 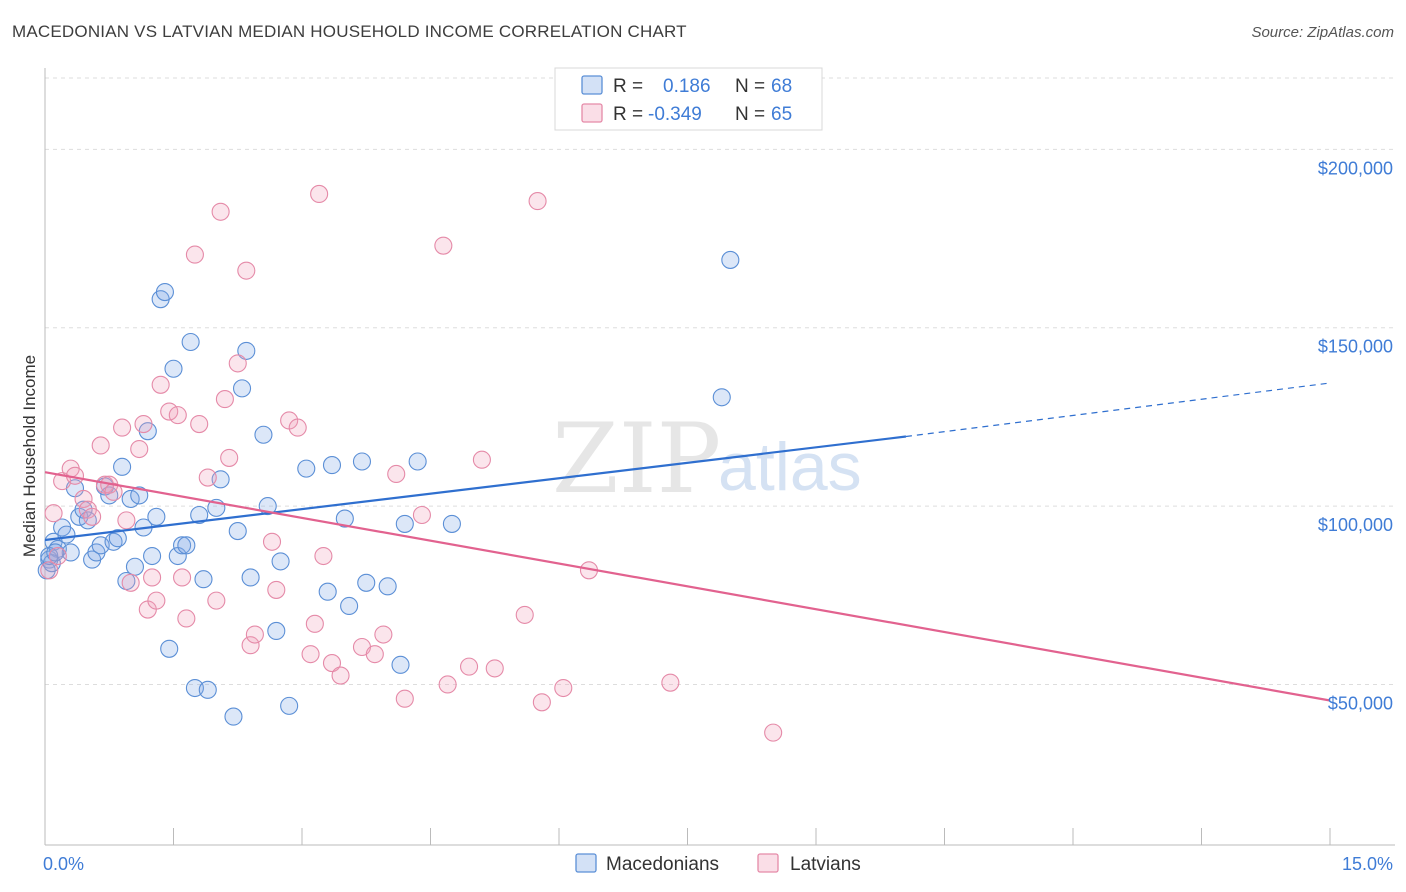 What do you see at coordinates (1118, 410) in the screenshot?
I see `macedonians-trend-extension` at bounding box center [1118, 410].